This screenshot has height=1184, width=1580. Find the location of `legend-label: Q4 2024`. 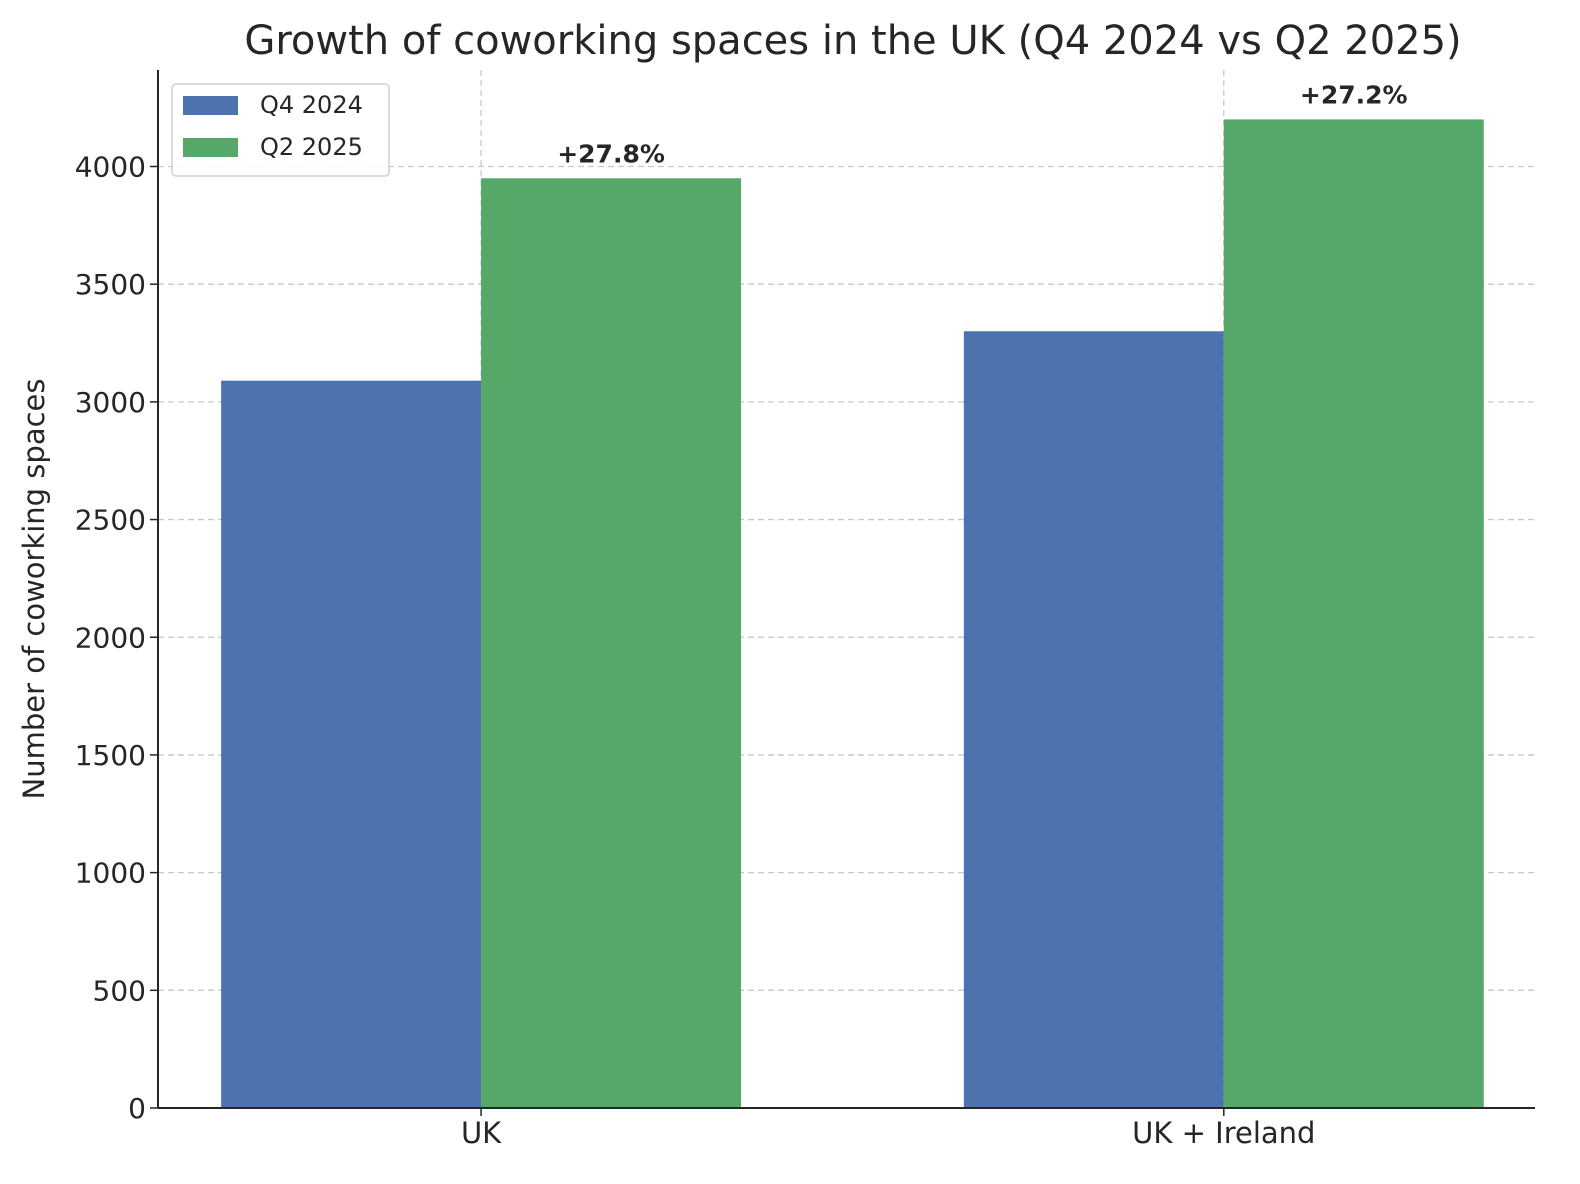

legend-label: Q4 2024 is located at coordinates (311, 105).